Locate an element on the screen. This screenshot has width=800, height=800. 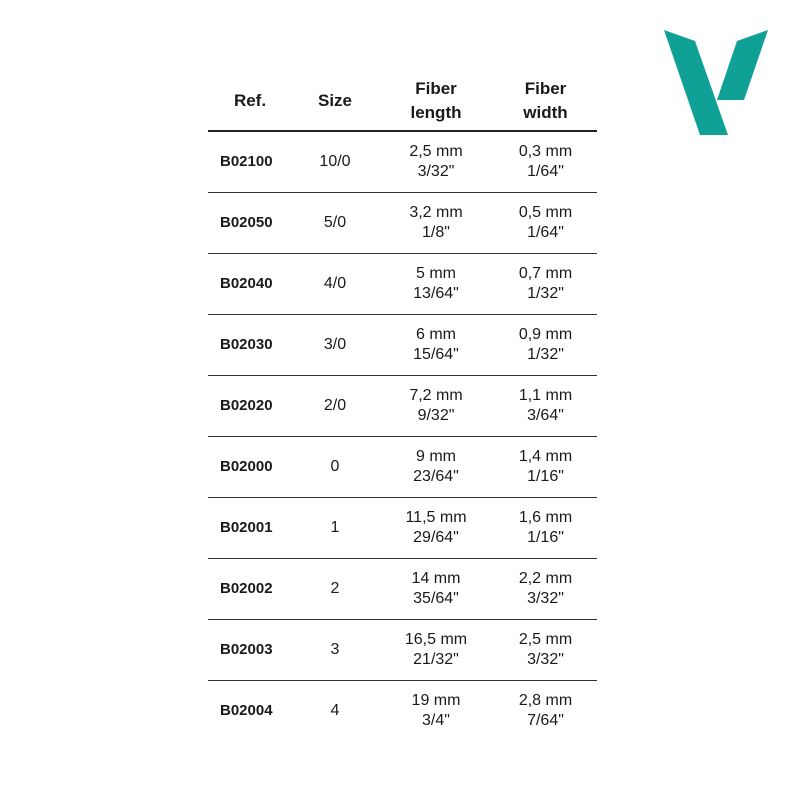
table-header-row: Ref. Size Fiber length Fiber width is located at coordinates (402, 102).